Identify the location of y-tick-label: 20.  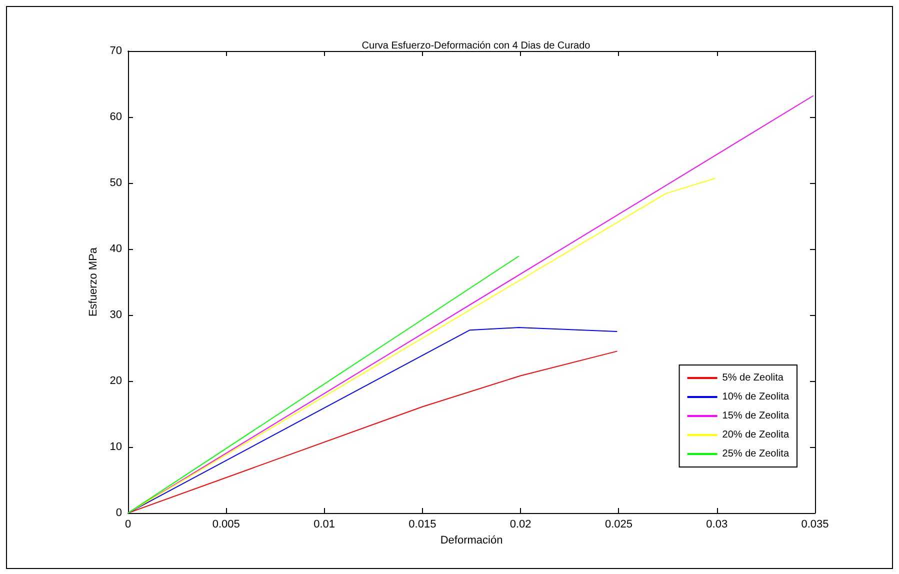
(116, 381).